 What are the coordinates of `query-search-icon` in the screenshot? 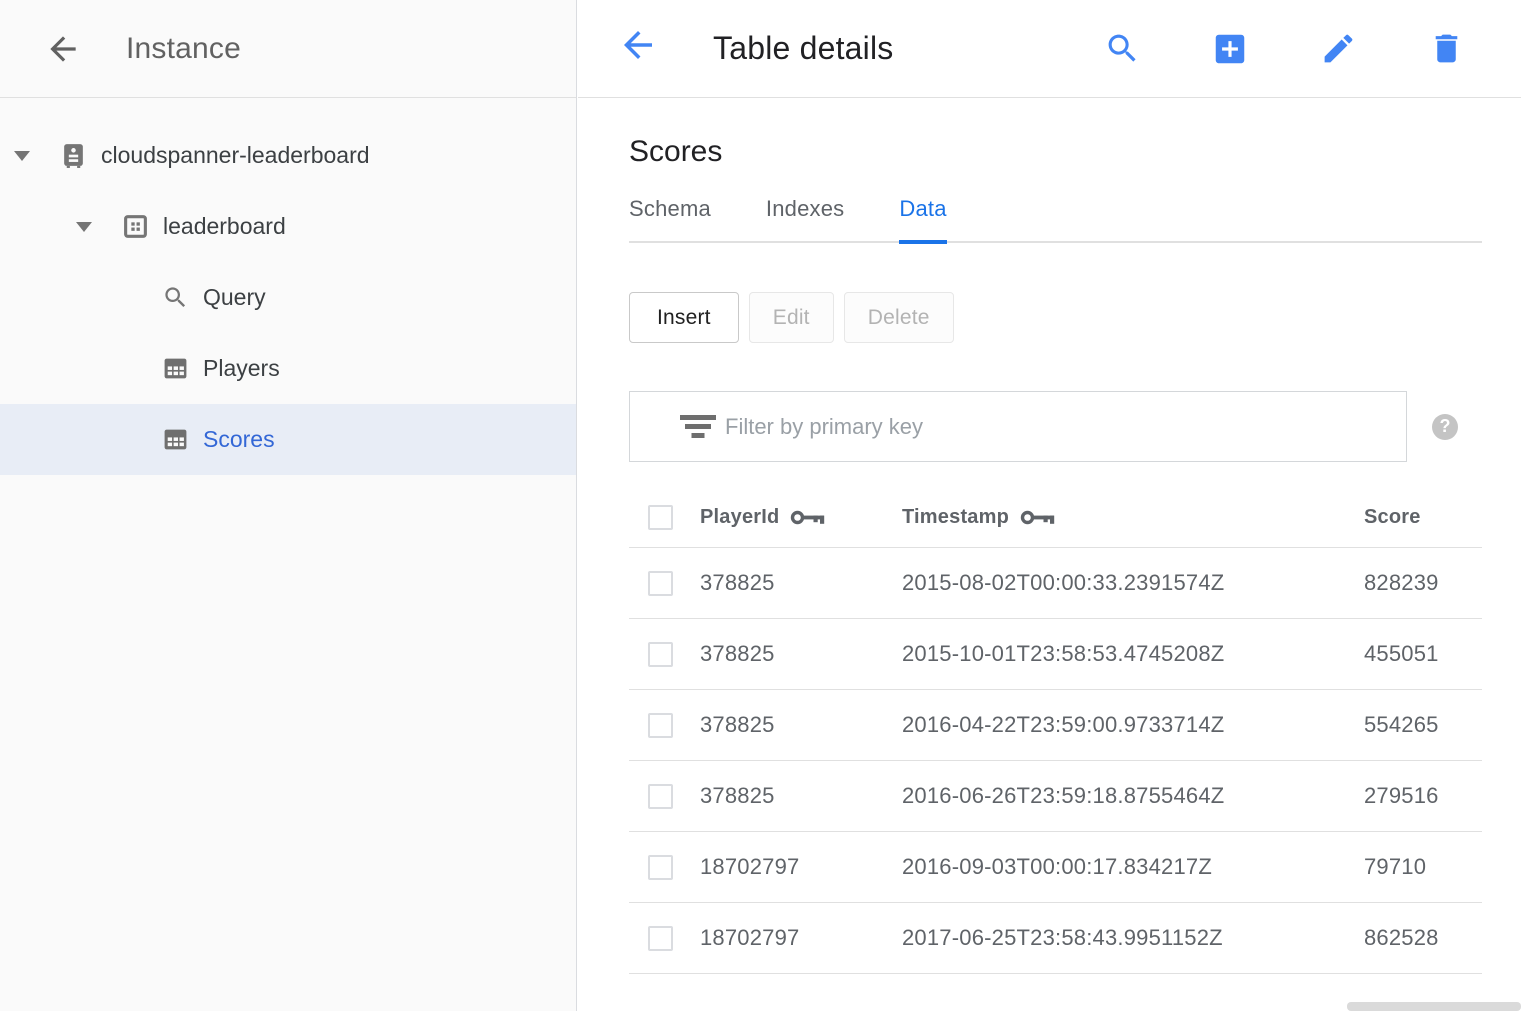 It's located at (175, 297).